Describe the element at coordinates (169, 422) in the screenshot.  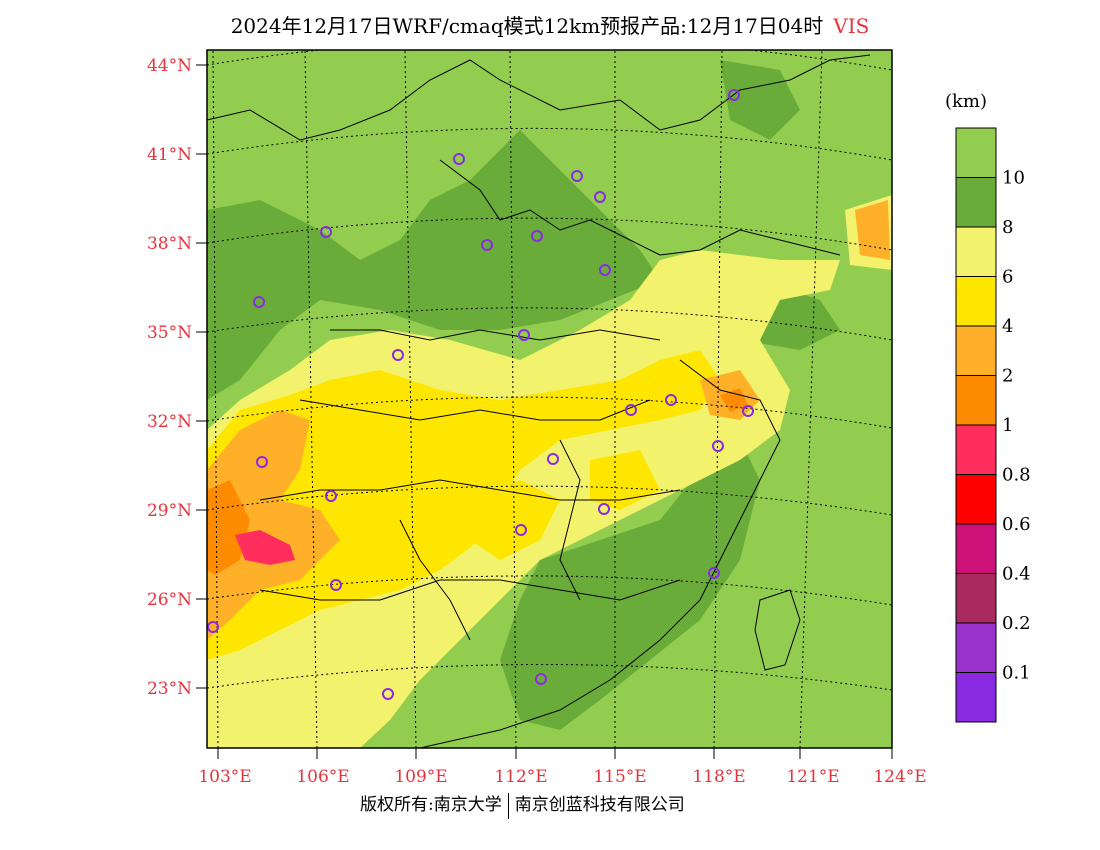
I see `lat-label: 32°N` at that location.